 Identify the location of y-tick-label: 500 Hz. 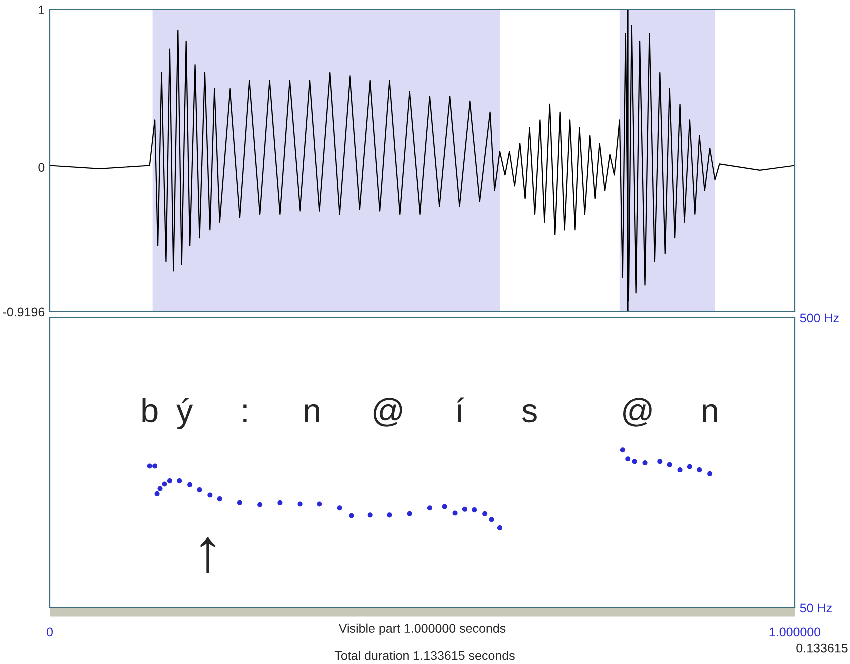
(819, 318).